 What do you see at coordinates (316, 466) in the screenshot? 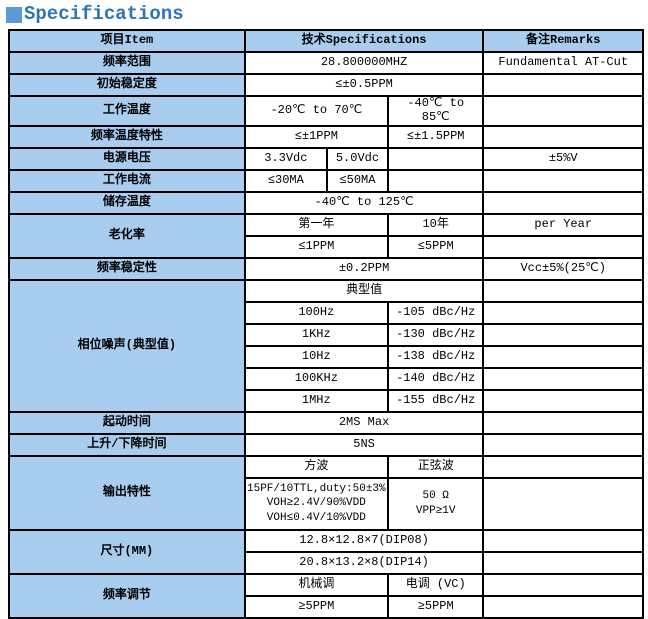
I see `spec-value-cell: 方波` at bounding box center [316, 466].